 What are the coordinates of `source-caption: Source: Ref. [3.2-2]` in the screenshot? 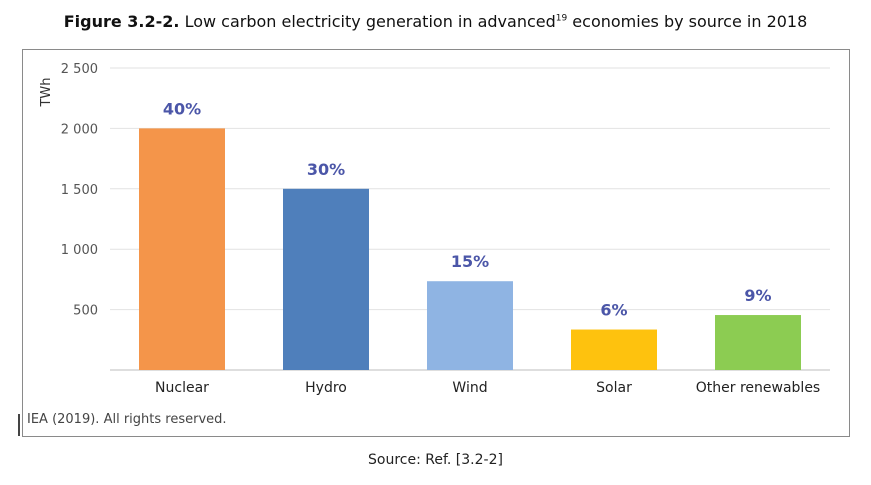 It's located at (435, 460).